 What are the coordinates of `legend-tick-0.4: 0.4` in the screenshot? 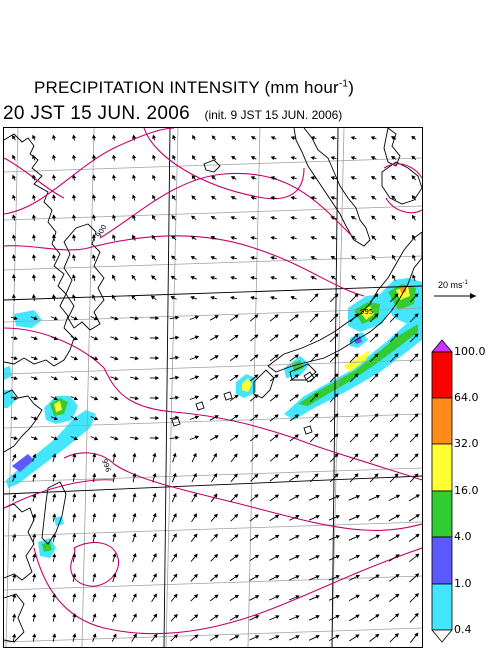 It's located at (463, 629).